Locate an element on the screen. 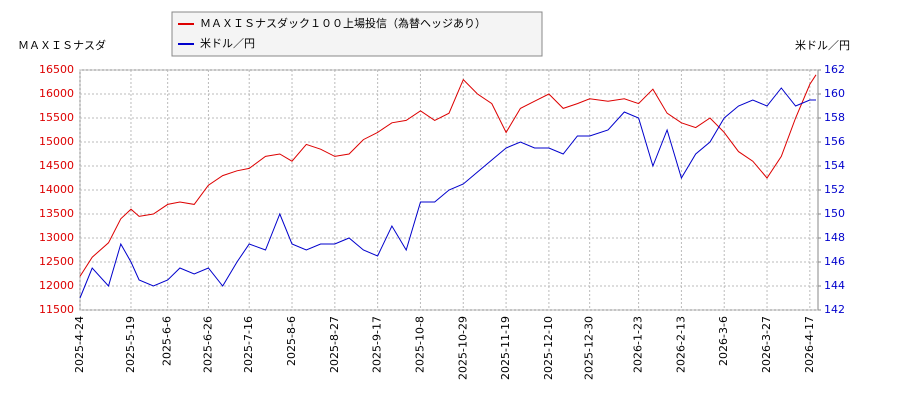 This screenshot has height=400, width=900. x-tick-label: 2025-4-24 is located at coordinates (79, 344).